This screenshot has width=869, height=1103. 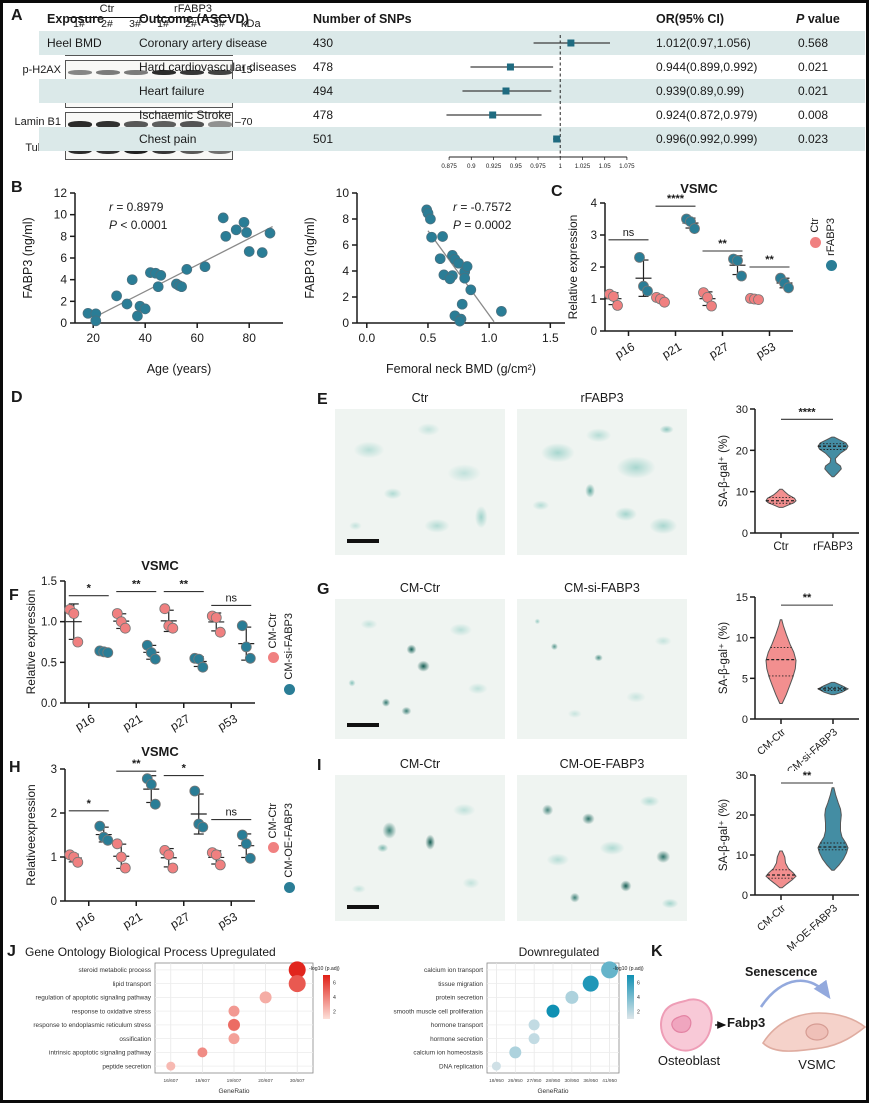 What do you see at coordinates (486, 225) in the screenshot?
I see `tspan-shape: = 0.0002` at bounding box center [486, 225].